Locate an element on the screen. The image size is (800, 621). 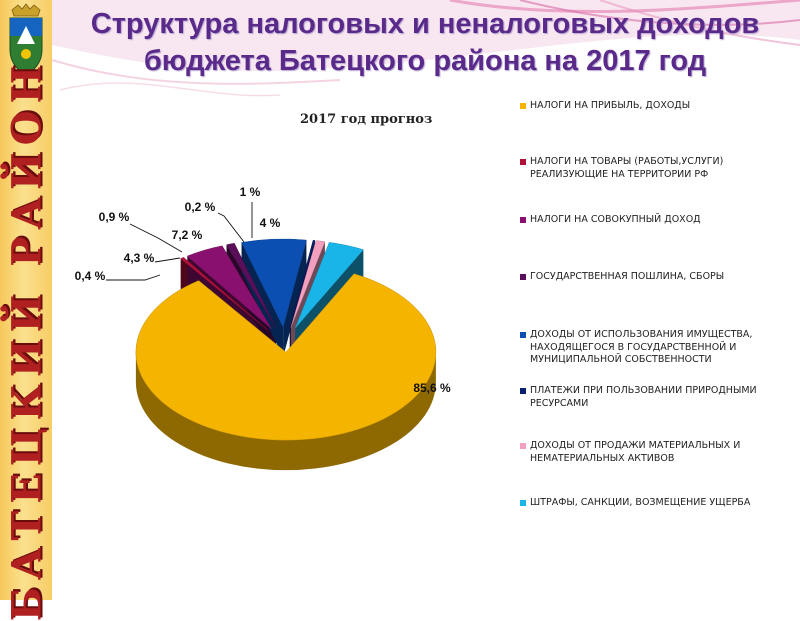
pie-tops is located at coordinates (286, 339).